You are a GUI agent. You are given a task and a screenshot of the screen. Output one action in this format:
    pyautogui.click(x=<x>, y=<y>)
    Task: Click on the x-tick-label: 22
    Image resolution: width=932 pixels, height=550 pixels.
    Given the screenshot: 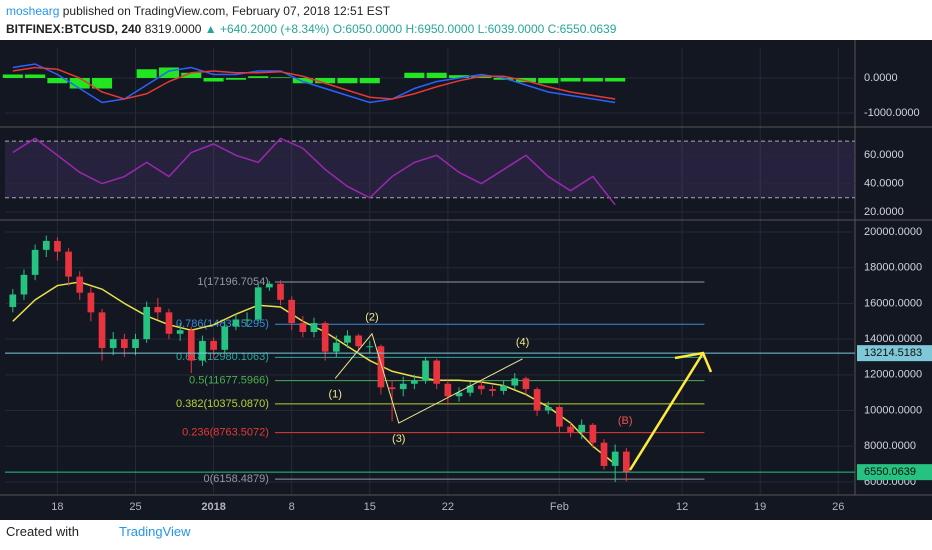 What is the action you would take?
    pyautogui.click(x=448, y=507)
    